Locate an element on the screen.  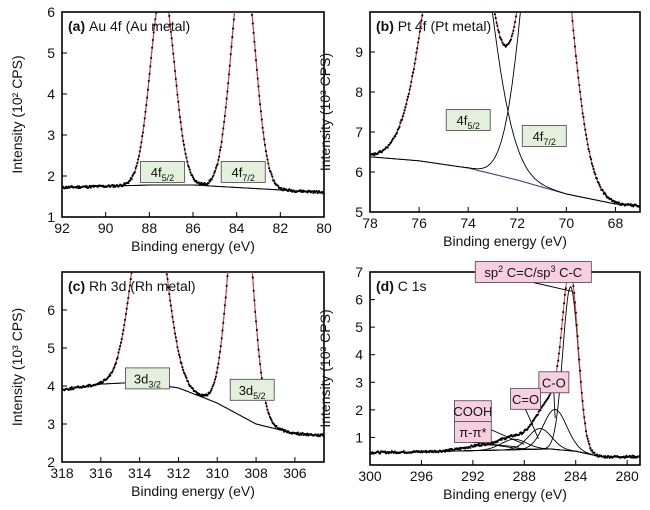
peak-annotation: COOH is located at coordinates (489, 422).